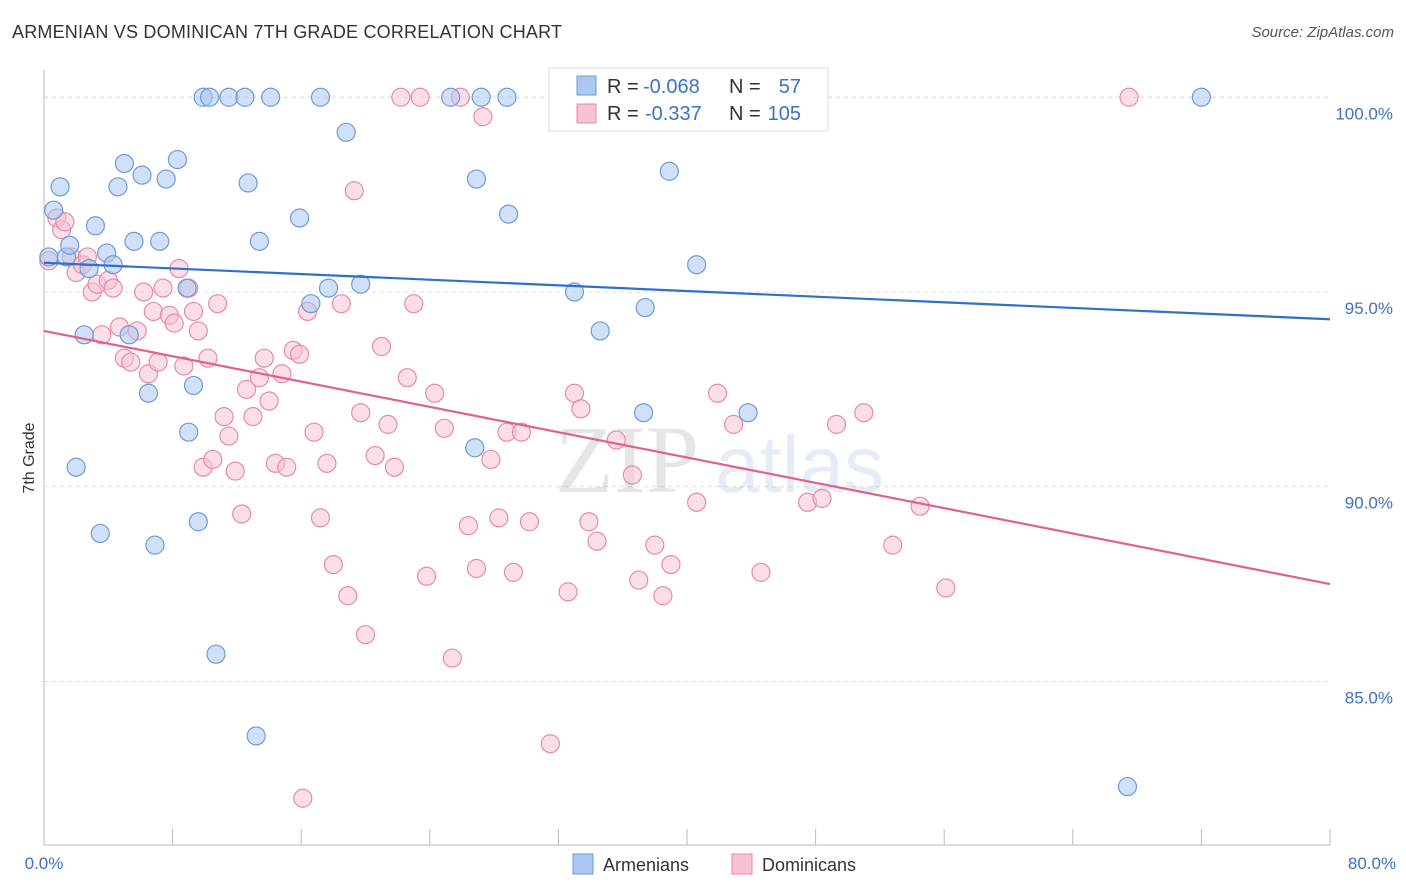 This screenshot has height=892, width=1406. I want to click on dominicans-swatch, so click(586, 113).